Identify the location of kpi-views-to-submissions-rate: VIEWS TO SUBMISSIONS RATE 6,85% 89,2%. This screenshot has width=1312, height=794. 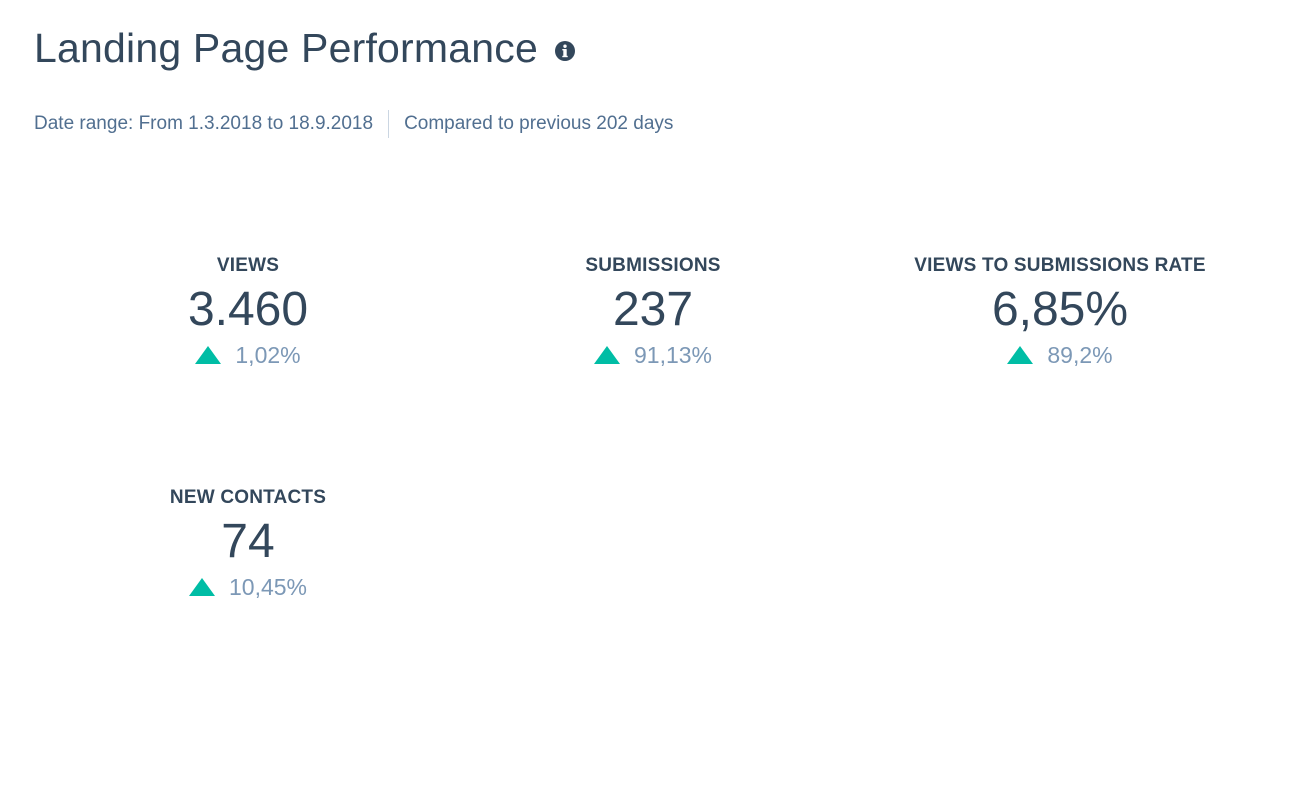
(1060, 312).